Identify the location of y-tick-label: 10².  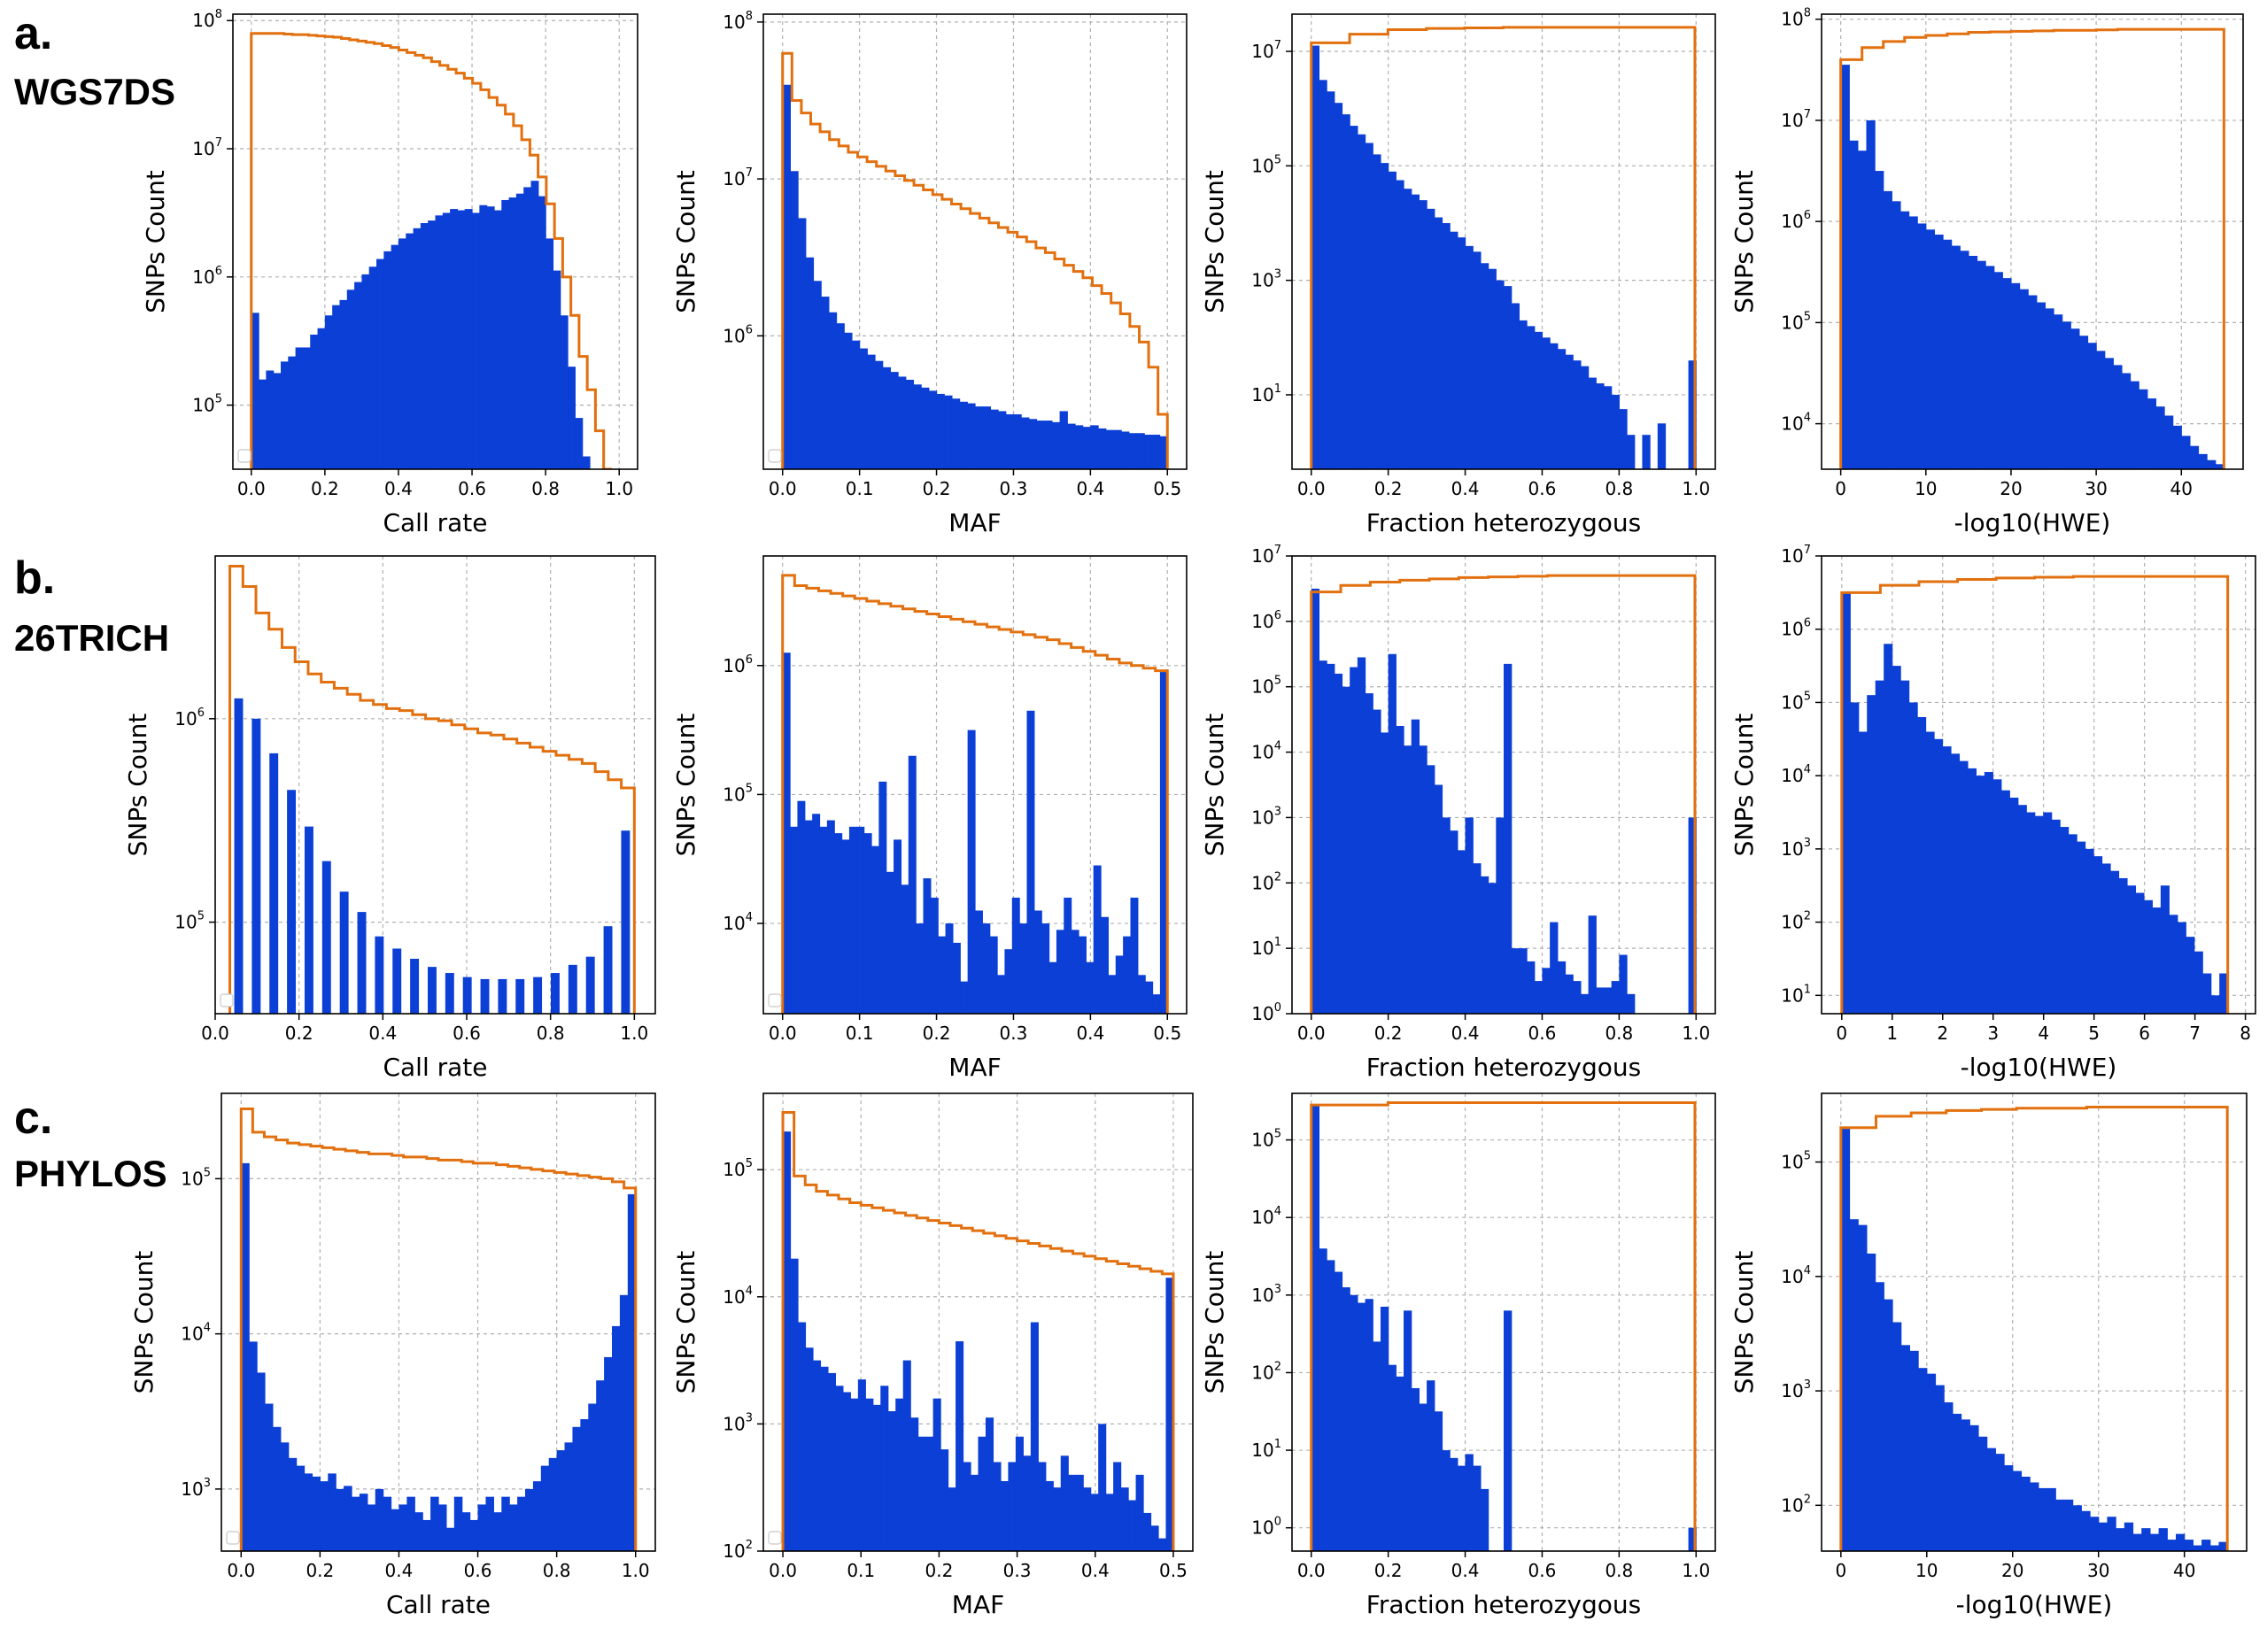
(738, 1550).